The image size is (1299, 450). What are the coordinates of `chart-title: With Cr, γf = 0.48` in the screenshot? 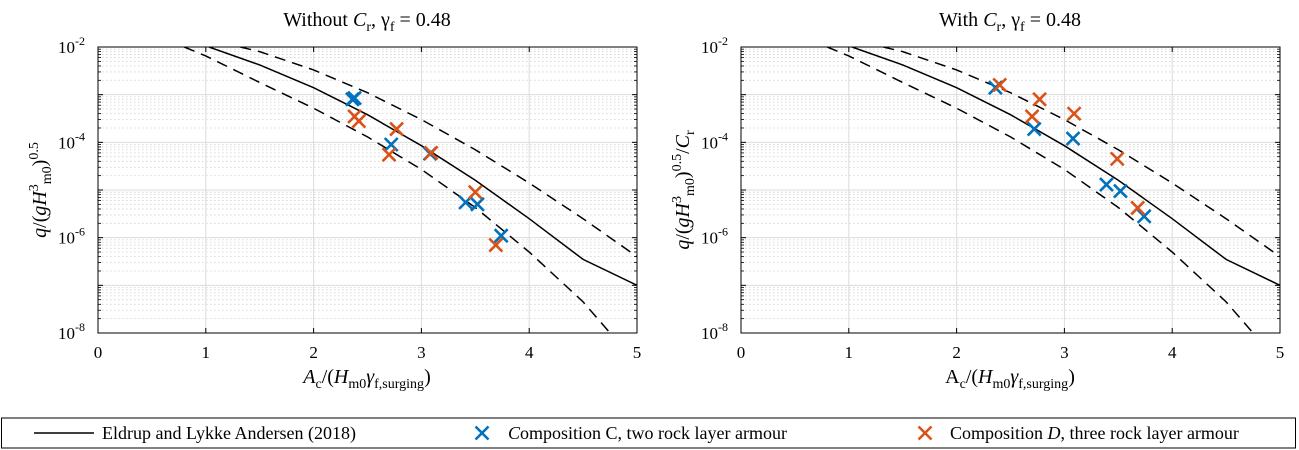 It's located at (1010, 22).